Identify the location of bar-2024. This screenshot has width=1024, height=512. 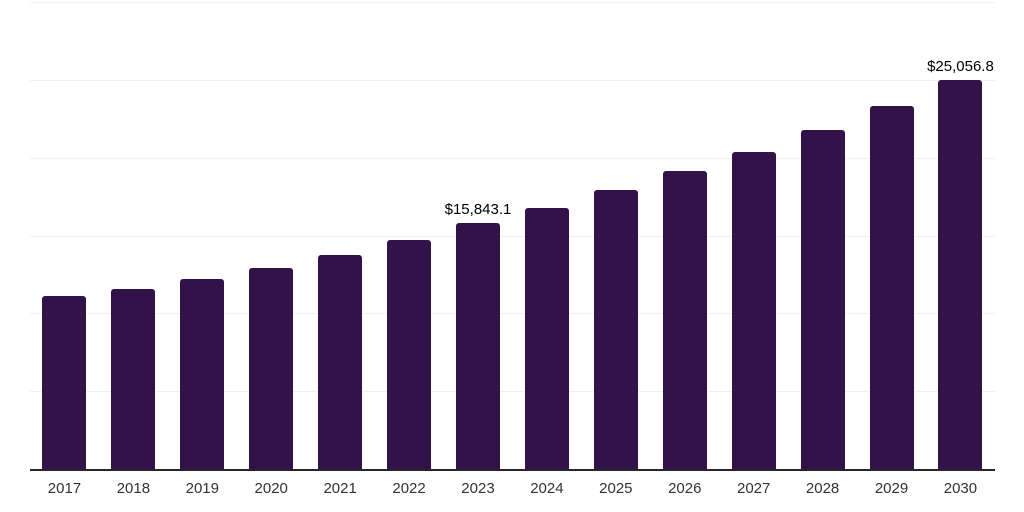
(546, 338).